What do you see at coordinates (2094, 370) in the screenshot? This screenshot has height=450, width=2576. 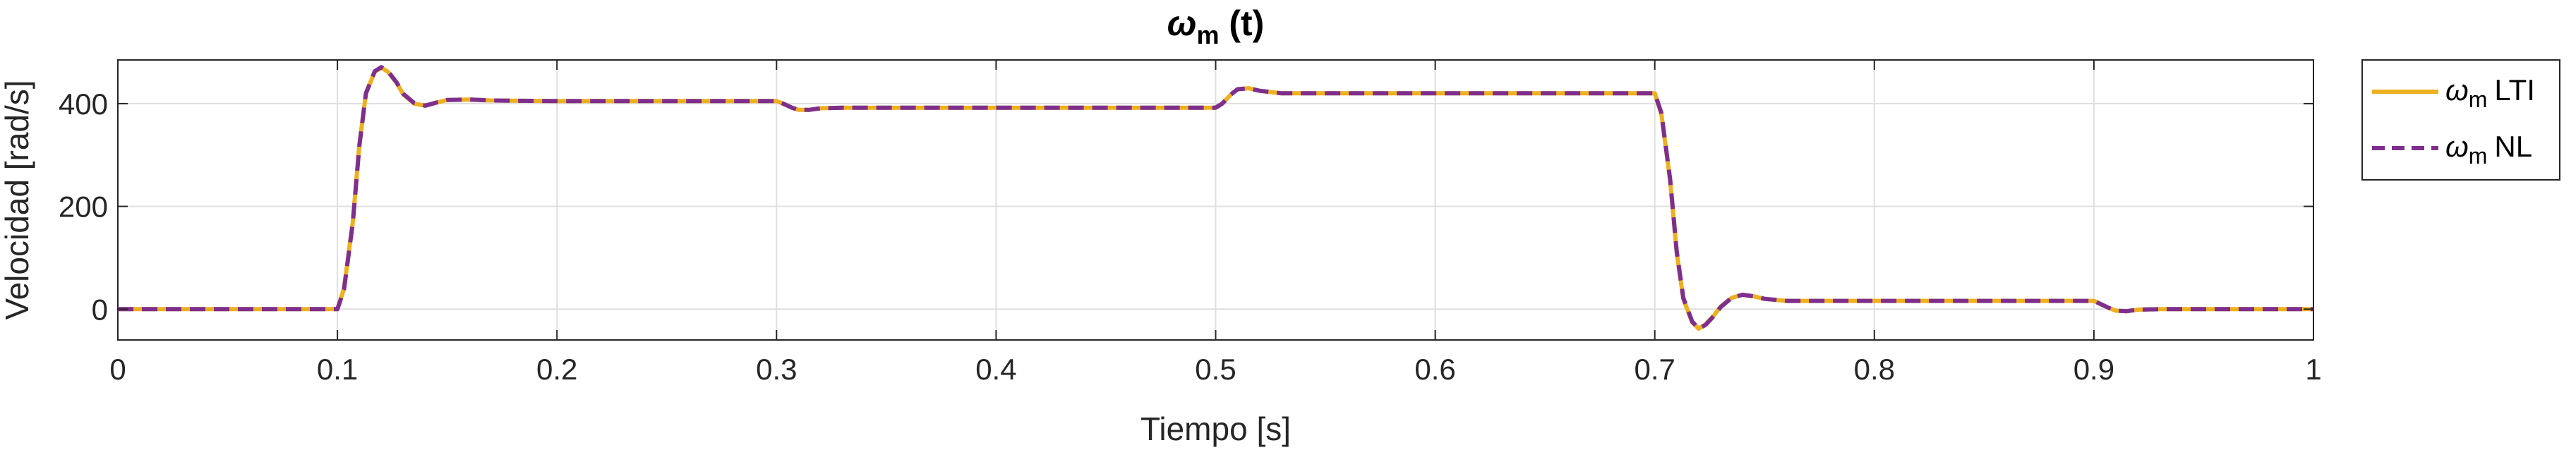 I see `x-tick-label: 0.9` at bounding box center [2094, 370].